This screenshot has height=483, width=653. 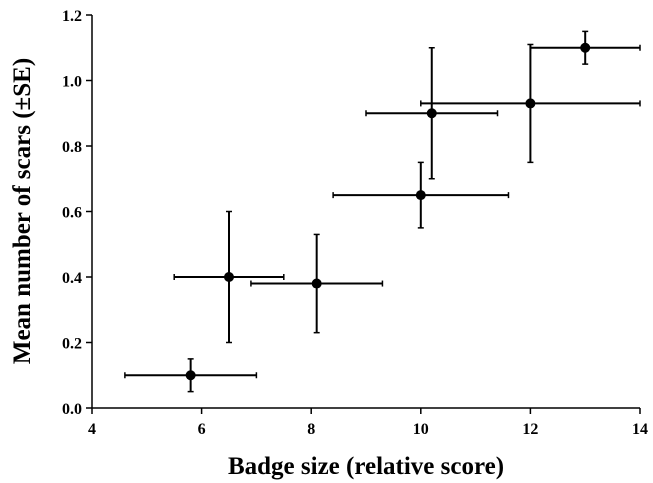 I want to click on x-tick-label: 6, so click(x=202, y=429).